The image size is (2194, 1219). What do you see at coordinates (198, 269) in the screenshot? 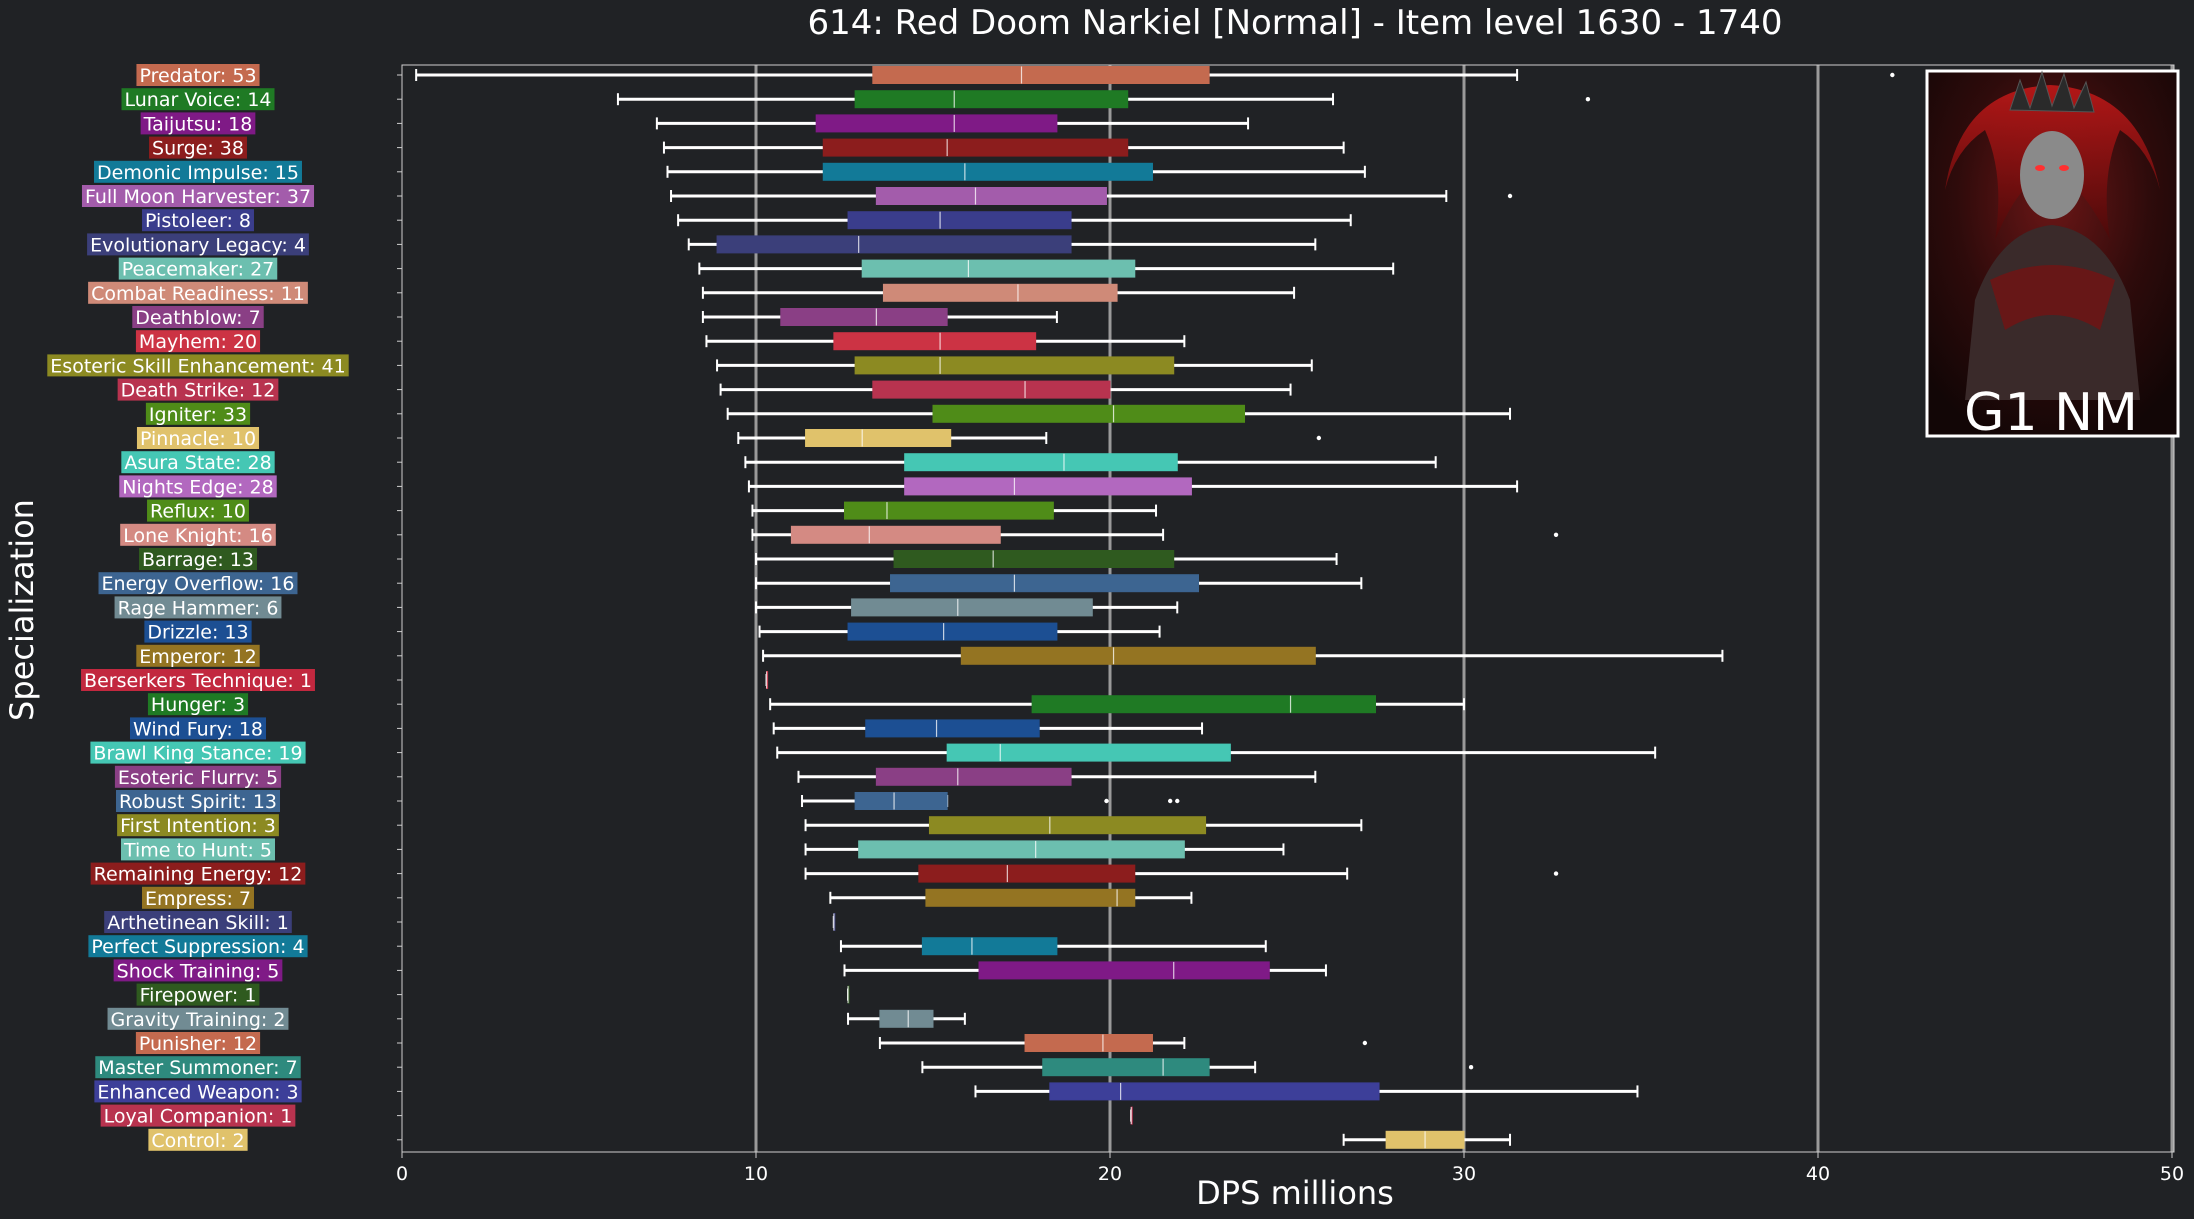
I see `y-tick-label-8: Peacemaker: 27` at bounding box center [198, 269].